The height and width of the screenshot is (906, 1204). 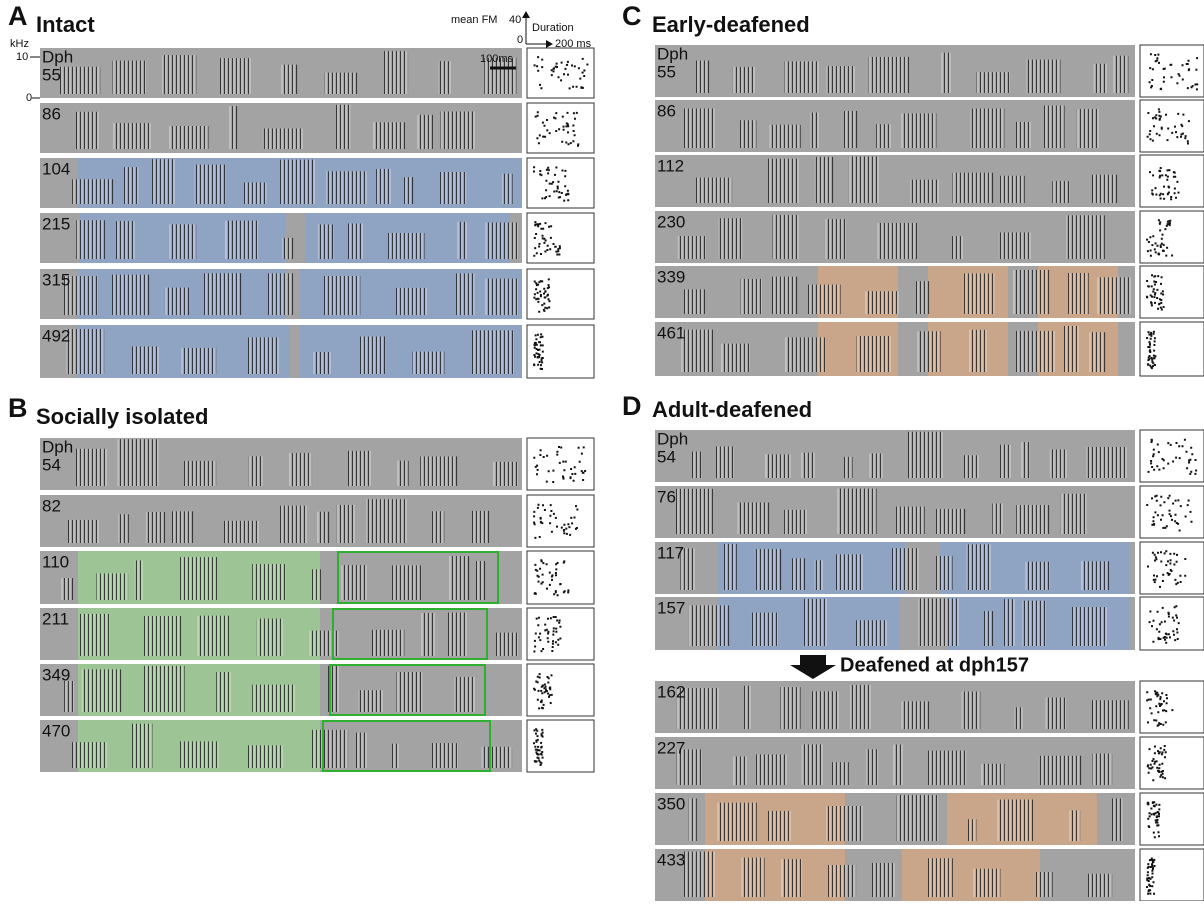 What do you see at coordinates (56, 674) in the screenshot?
I see `dph-value: 349` at bounding box center [56, 674].